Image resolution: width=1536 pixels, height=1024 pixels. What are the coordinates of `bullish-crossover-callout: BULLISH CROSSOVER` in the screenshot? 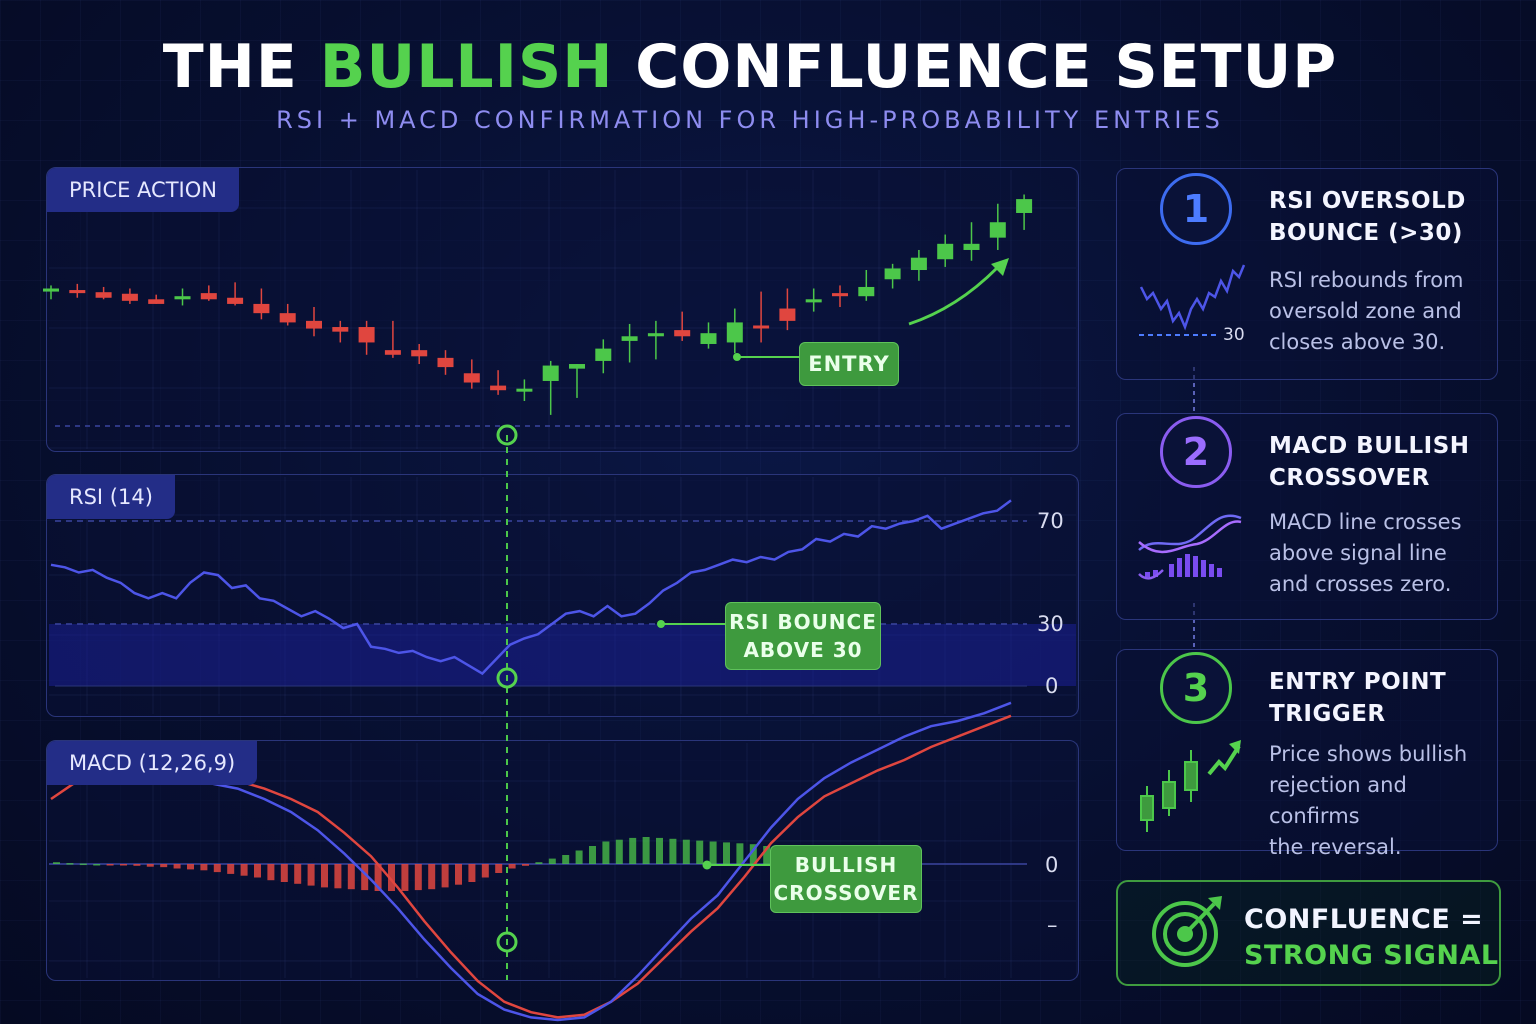 It's located at (846, 879).